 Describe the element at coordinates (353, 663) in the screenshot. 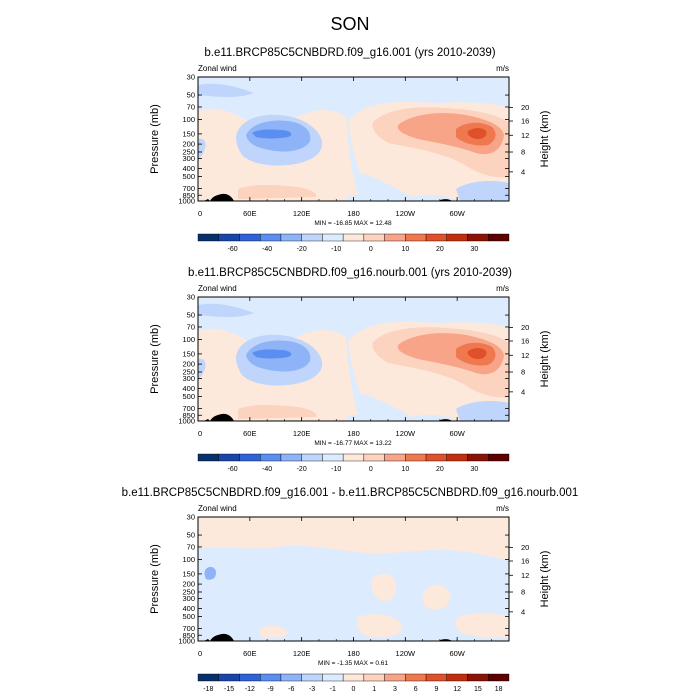

I see `min-max-label: MIN = -1.35 MAX = 0.61` at that location.